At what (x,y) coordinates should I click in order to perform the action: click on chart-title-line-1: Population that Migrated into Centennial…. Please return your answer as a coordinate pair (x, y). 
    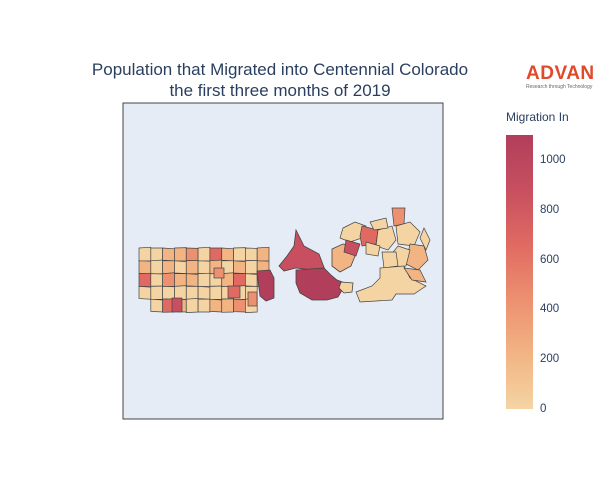
    Looking at the image, I should click on (280, 69).